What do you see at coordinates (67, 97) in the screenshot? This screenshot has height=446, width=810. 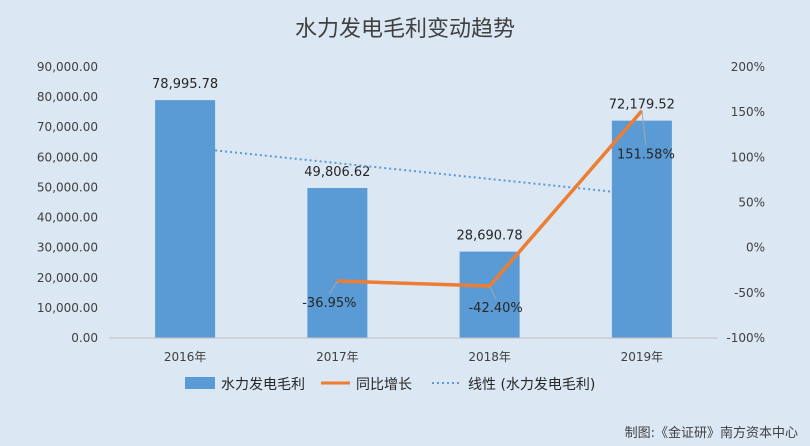 I see `left-axis-tick-label: 80,000.00` at bounding box center [67, 97].